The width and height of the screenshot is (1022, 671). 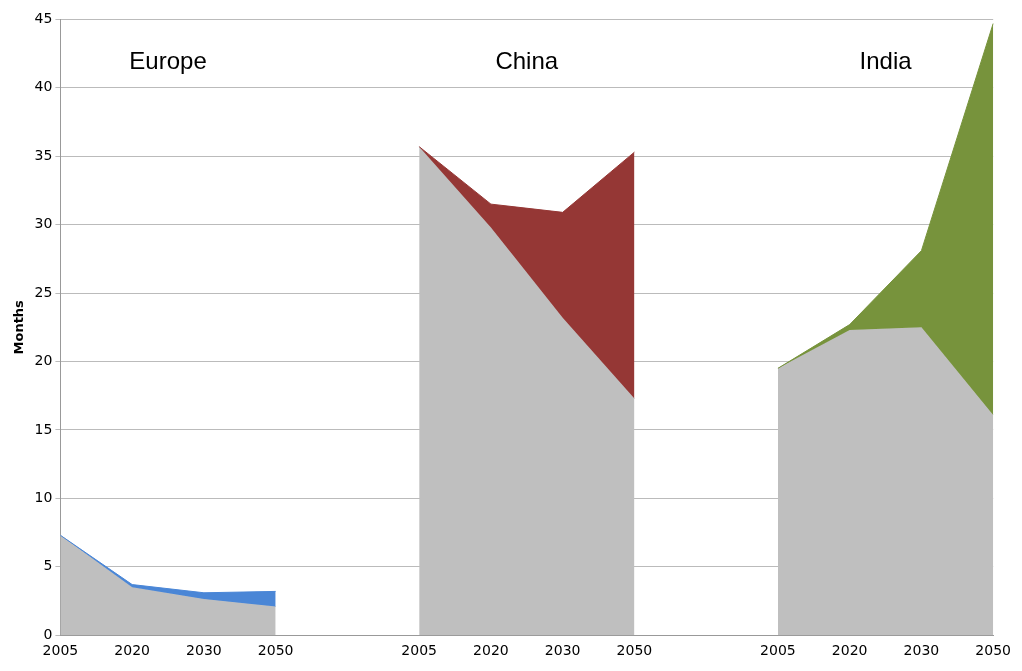 I want to click on y-tick-label: 0, so click(x=48, y=633).